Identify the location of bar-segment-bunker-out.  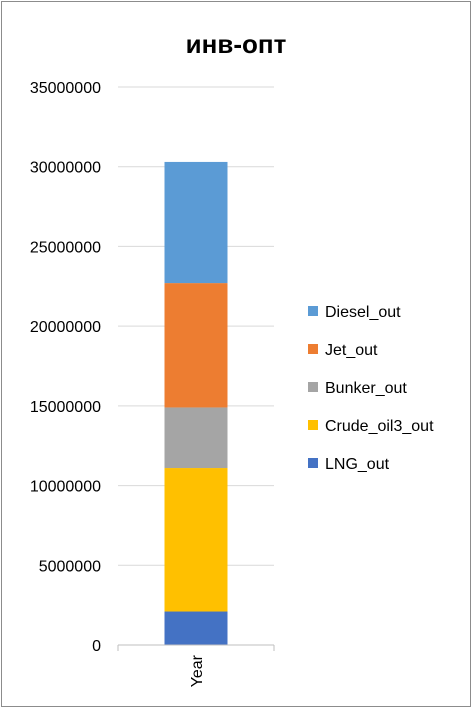
(196, 438).